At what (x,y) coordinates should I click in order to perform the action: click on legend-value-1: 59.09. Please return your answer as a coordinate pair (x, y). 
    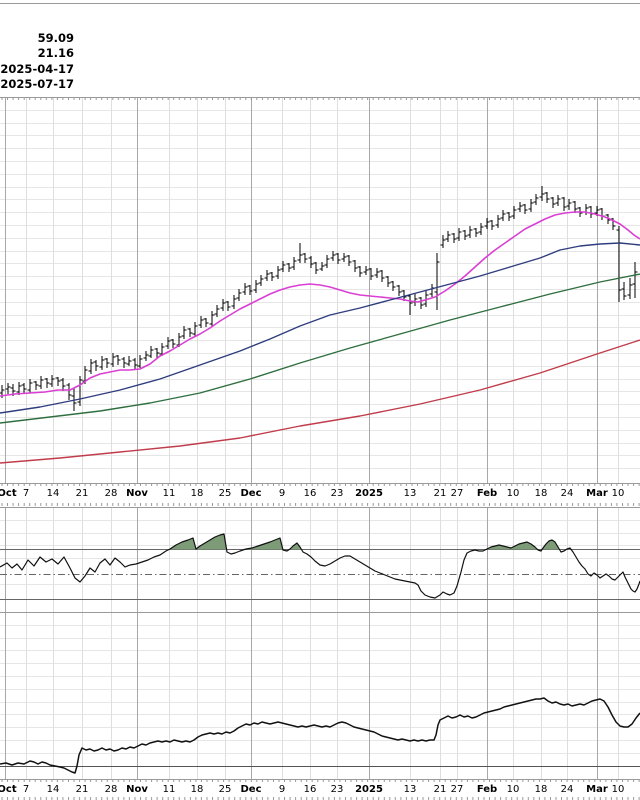
    Looking at the image, I should click on (55, 38).